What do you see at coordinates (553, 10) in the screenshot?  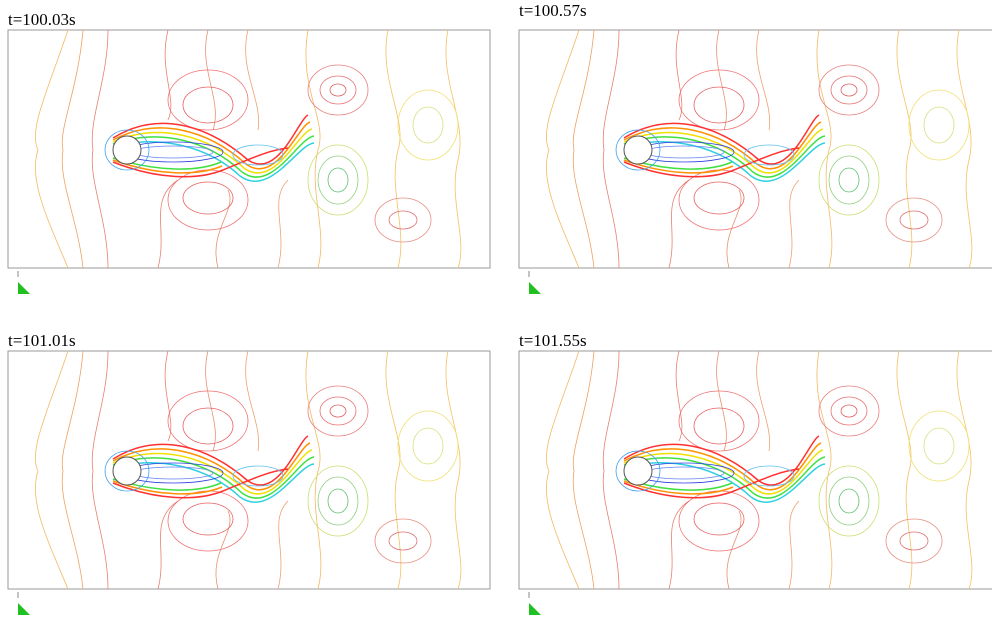 I see `panel-label: t=100.57s` at bounding box center [553, 10].